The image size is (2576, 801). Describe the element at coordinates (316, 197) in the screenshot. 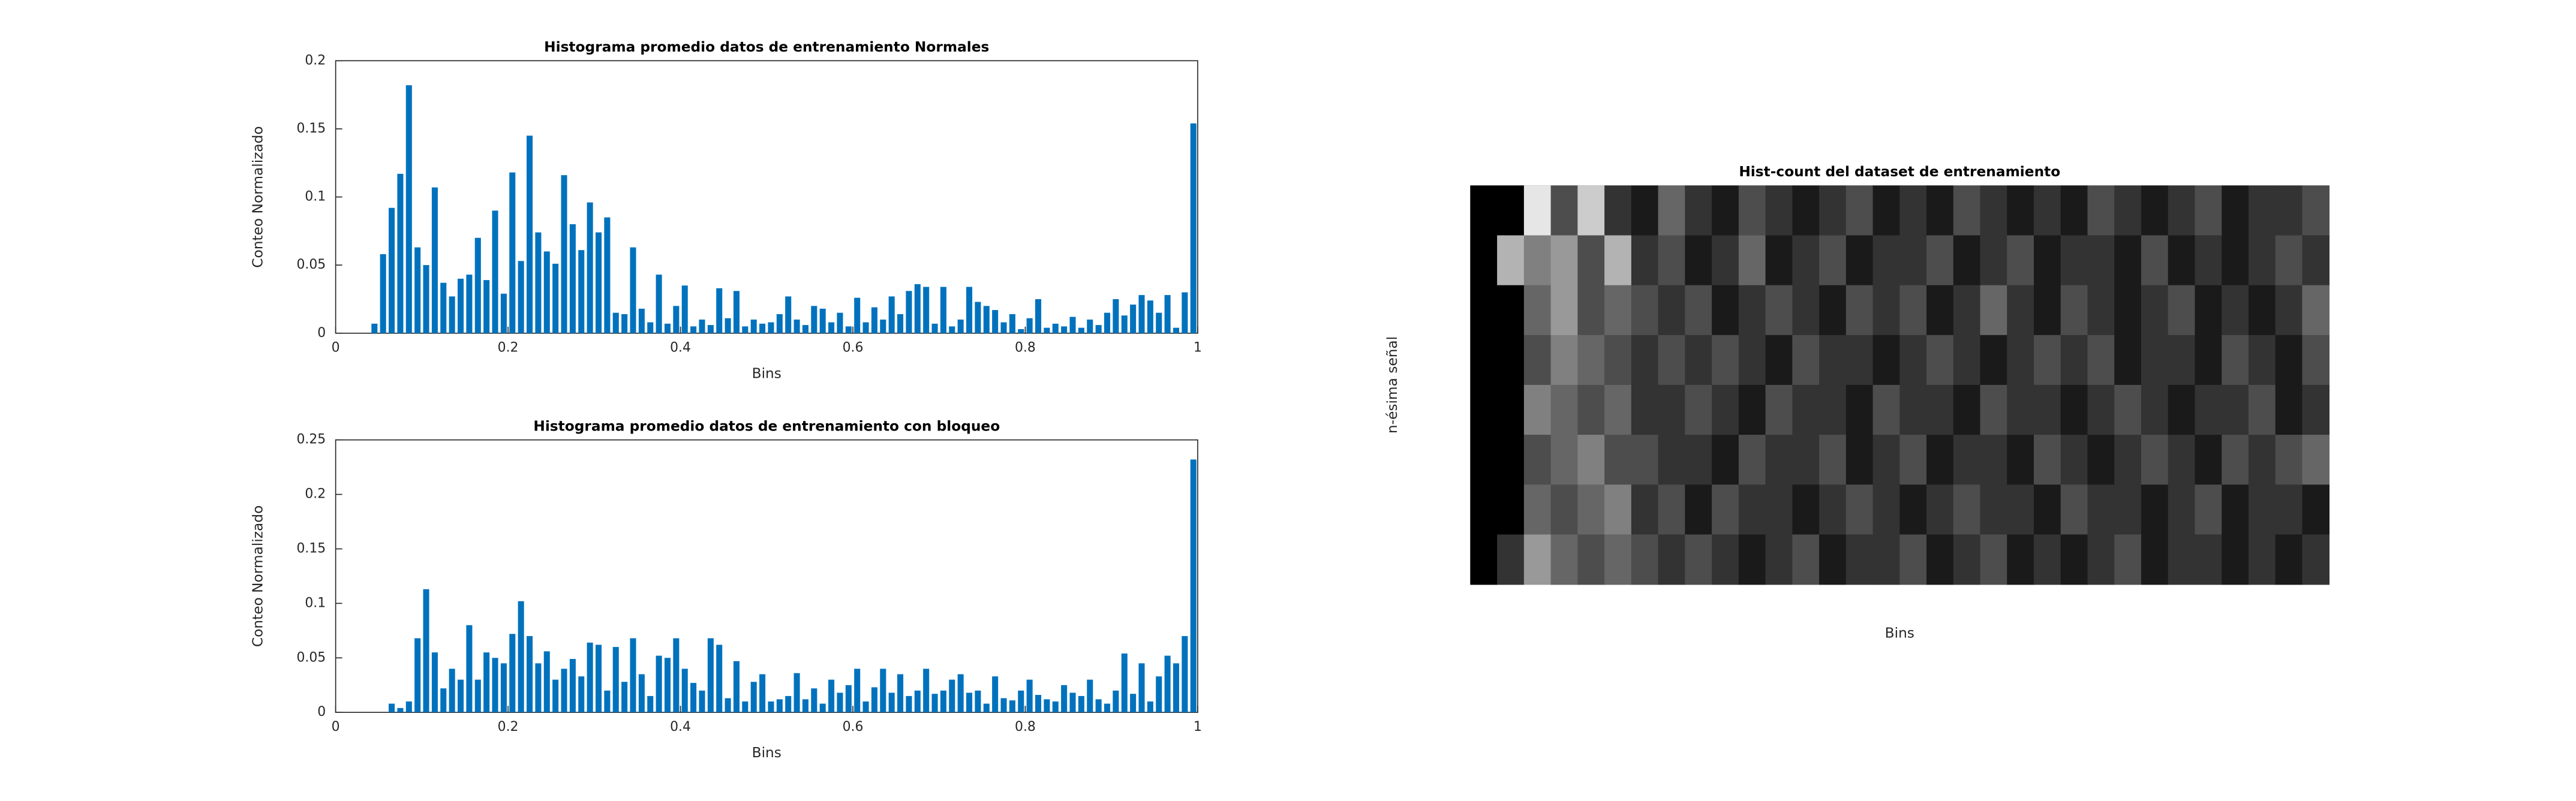

I see `y-tick-label: 0.1` at that location.